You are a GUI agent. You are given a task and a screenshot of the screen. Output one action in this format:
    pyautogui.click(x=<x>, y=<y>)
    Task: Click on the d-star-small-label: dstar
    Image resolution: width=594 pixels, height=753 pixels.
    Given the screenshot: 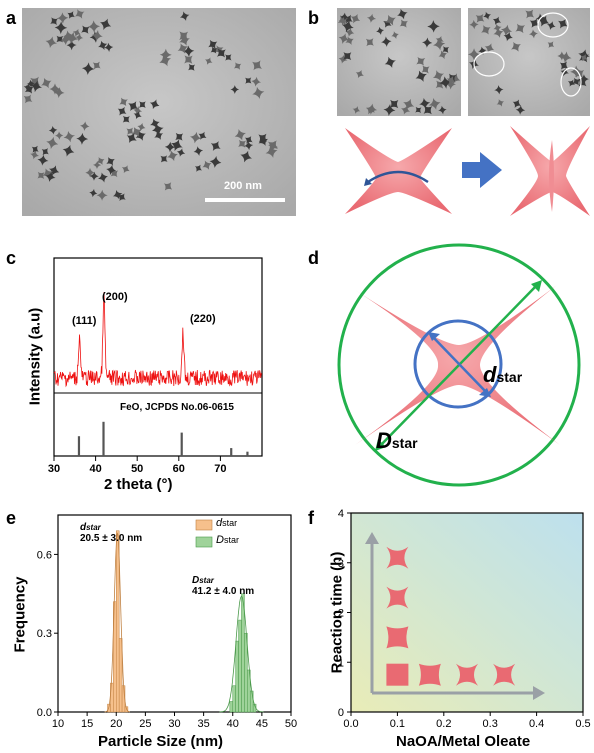 What is the action you would take?
    pyautogui.click(x=502, y=375)
    